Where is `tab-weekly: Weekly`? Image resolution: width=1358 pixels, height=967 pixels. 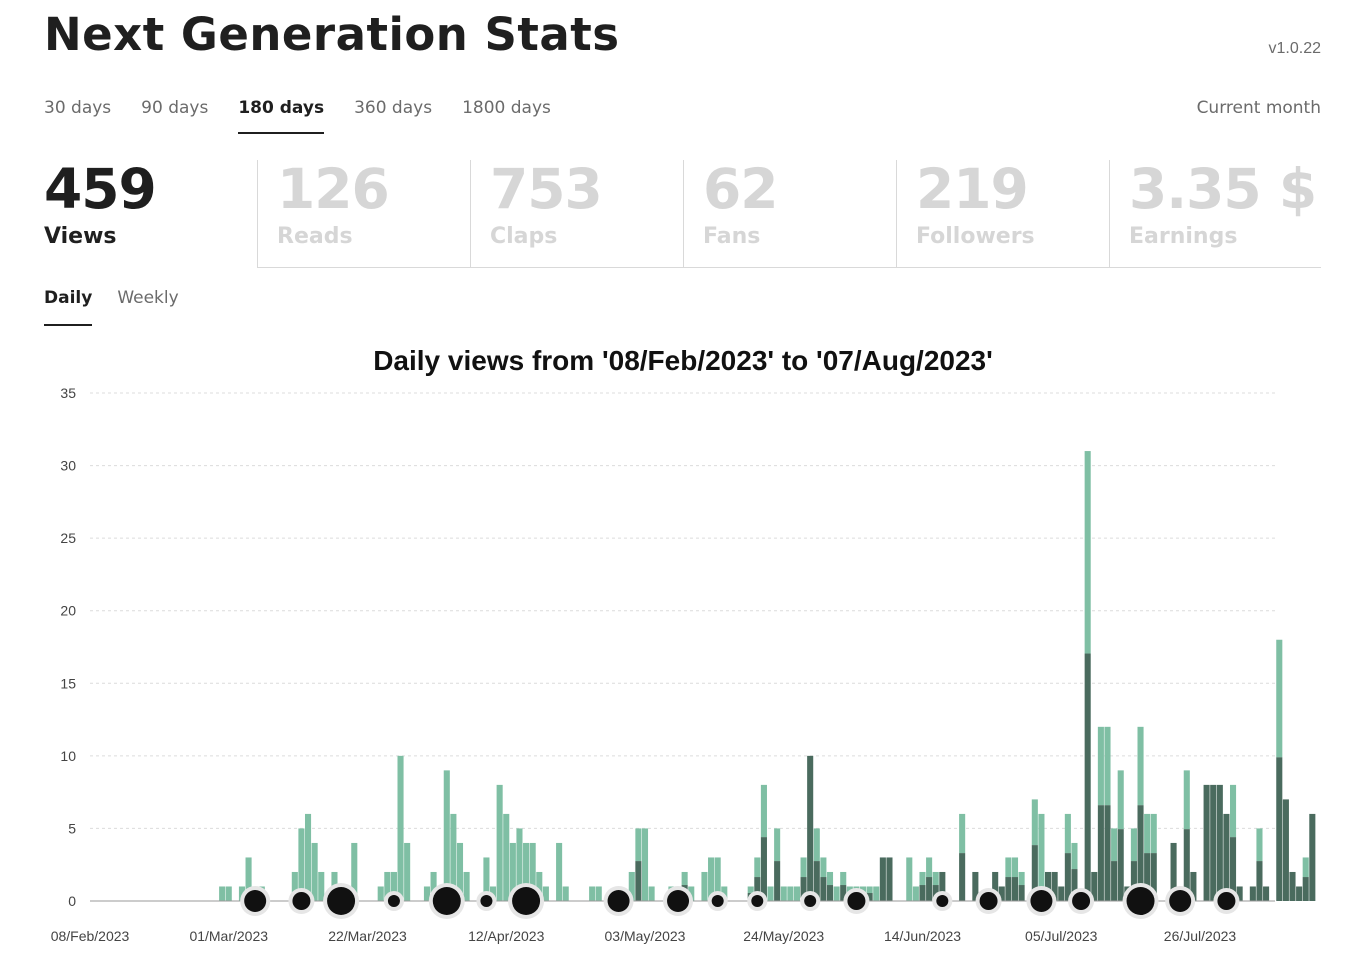
tab-weekly: Weekly is located at coordinates (148, 298).